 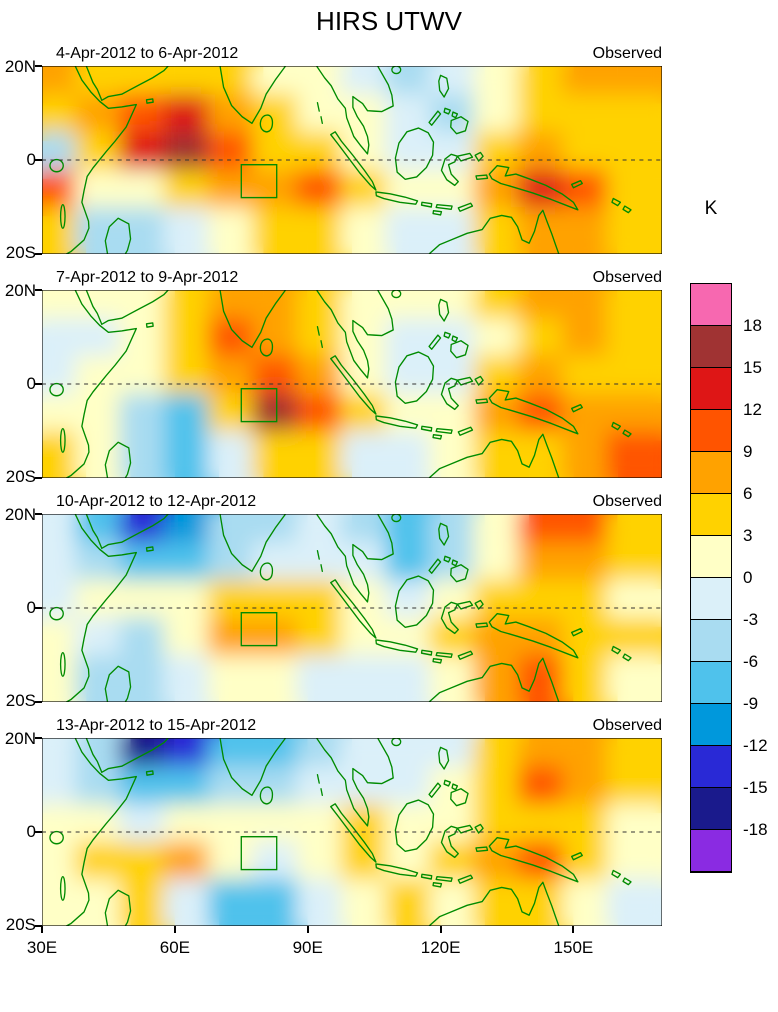 I want to click on panel-date-label: 7-Apr-2012 to 9-Apr-2012, so click(x=147, y=277).